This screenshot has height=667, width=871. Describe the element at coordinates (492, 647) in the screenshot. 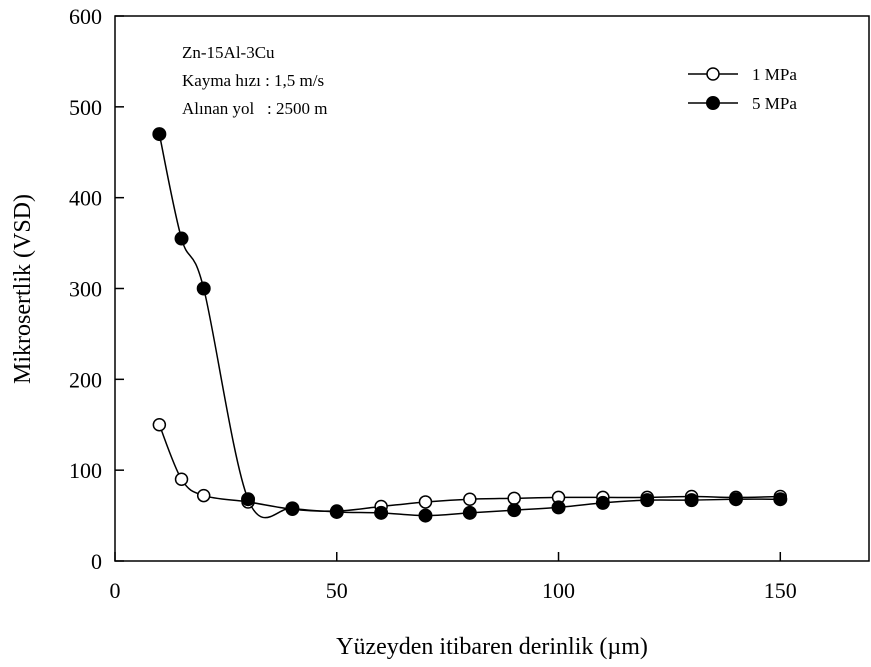

I see `x-axis-title: Yüzeyden itibaren derinlik (µm)` at that location.